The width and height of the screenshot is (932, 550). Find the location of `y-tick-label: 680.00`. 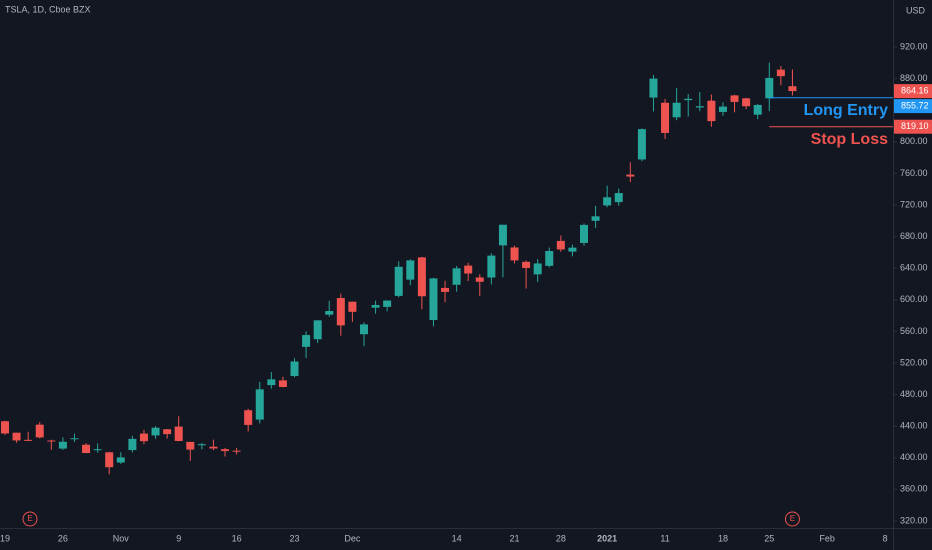

y-tick-label: 680.00 is located at coordinates (914, 236).